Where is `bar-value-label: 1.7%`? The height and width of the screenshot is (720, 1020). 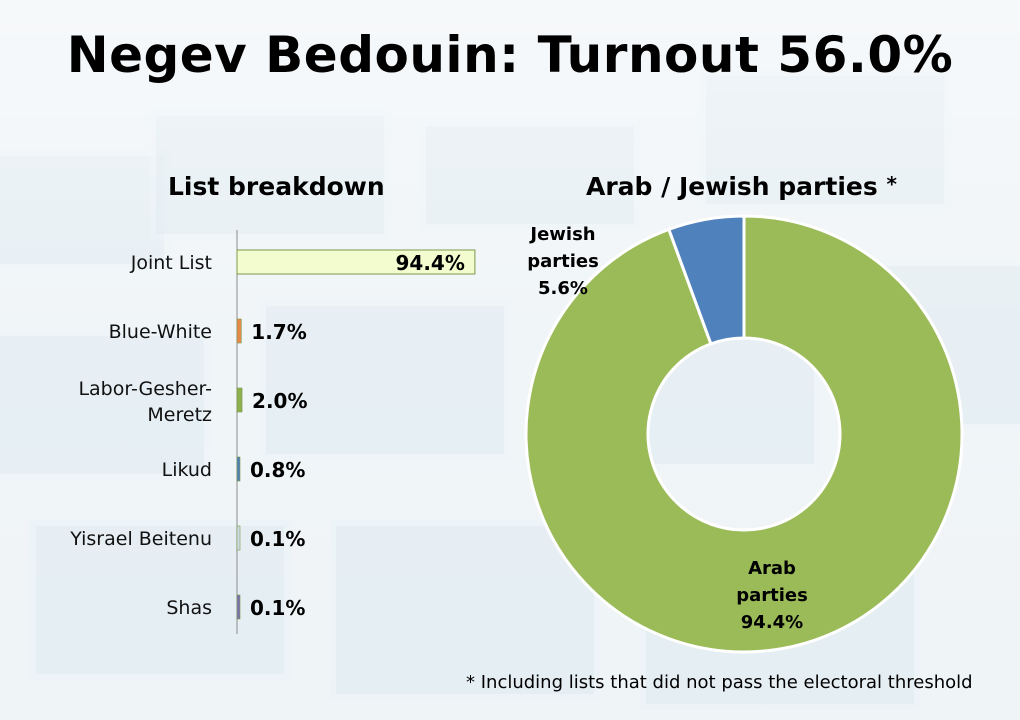
bar-value-label: 1.7% is located at coordinates (278, 332).